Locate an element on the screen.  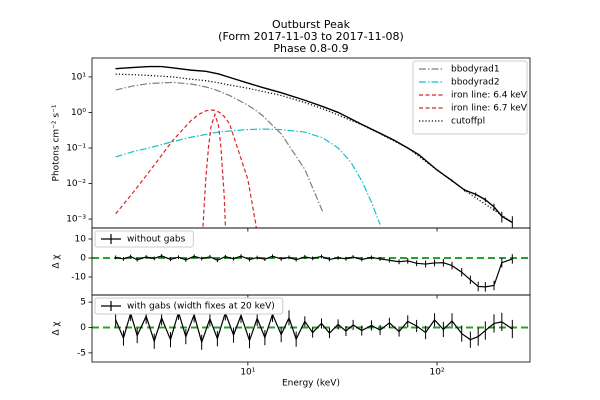
legend-label: iron line: 6.7 keV is located at coordinates (489, 109).